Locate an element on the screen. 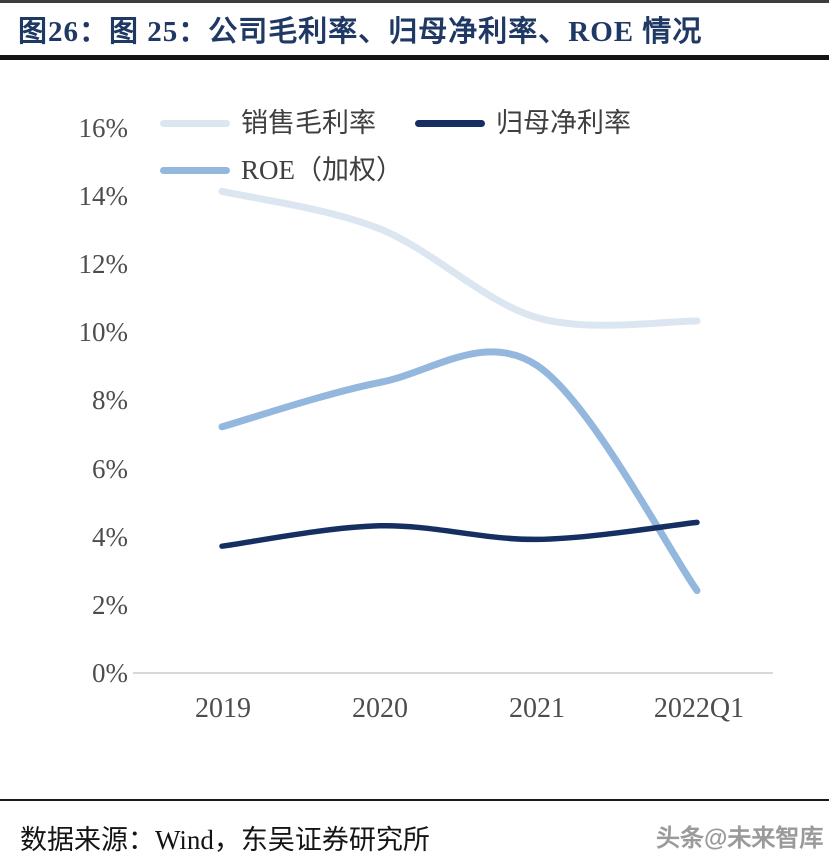 The width and height of the screenshot is (829, 863). x-tick-2020: 2020 is located at coordinates (380, 708).